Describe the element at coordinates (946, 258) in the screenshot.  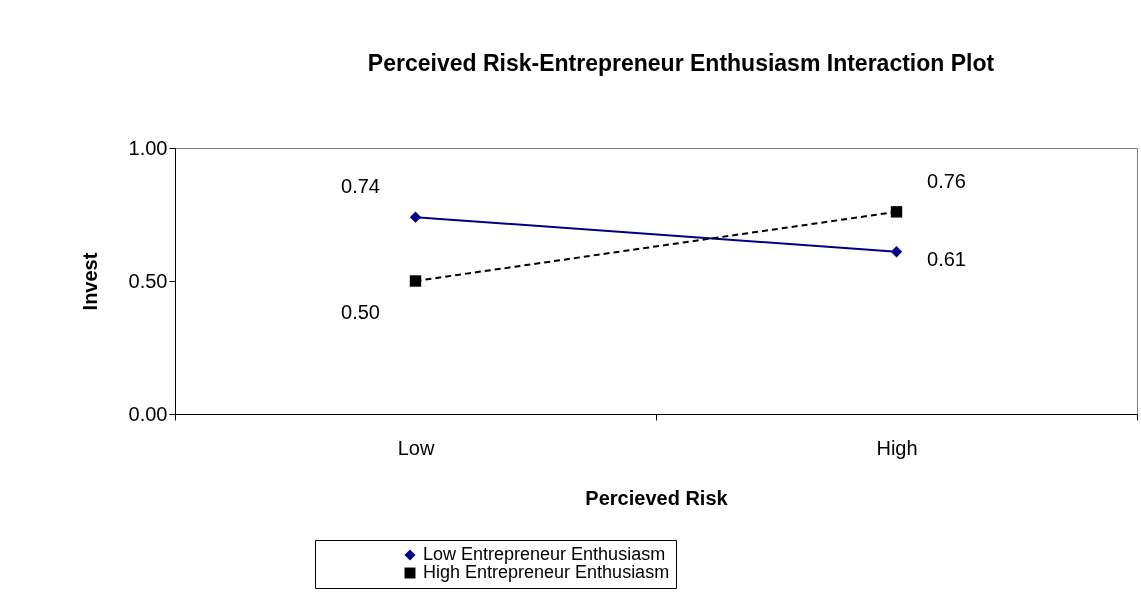
I see `data-label: 0.61` at that location.